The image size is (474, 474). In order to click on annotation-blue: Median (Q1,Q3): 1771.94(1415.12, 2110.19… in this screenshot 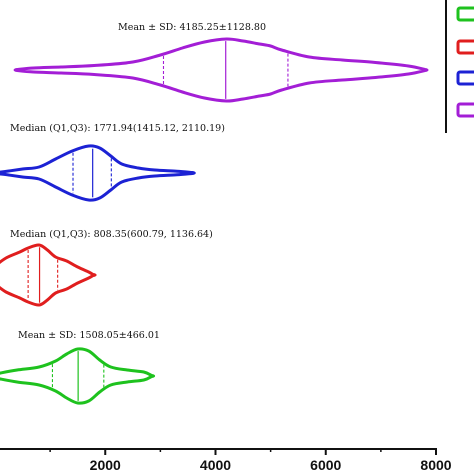, I will do `click(117, 128)`.